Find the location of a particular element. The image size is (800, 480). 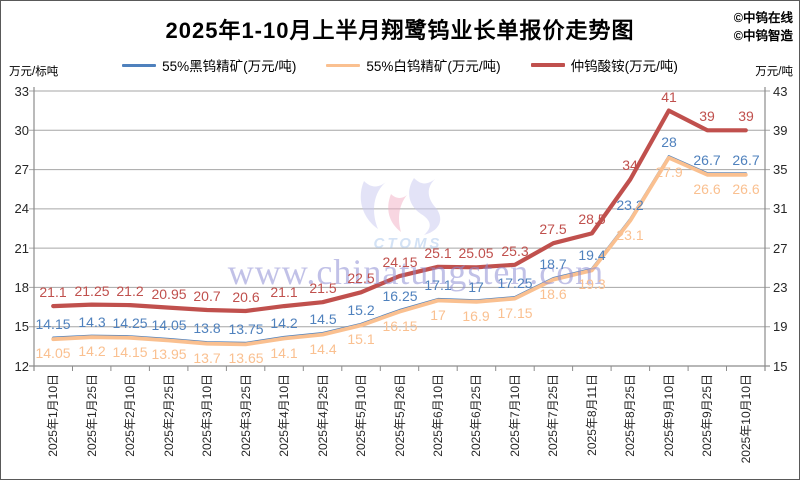

right-axis-tick-label: 19 is located at coordinates (780, 326).